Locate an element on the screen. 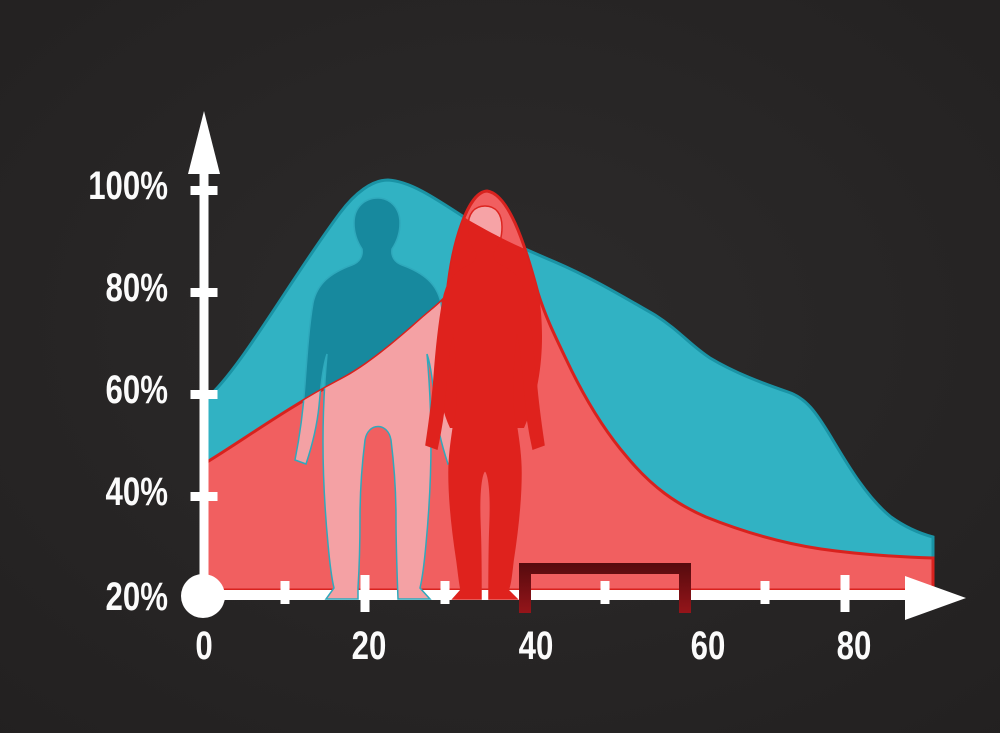  y-axis-ticks is located at coordinates (204, 343).